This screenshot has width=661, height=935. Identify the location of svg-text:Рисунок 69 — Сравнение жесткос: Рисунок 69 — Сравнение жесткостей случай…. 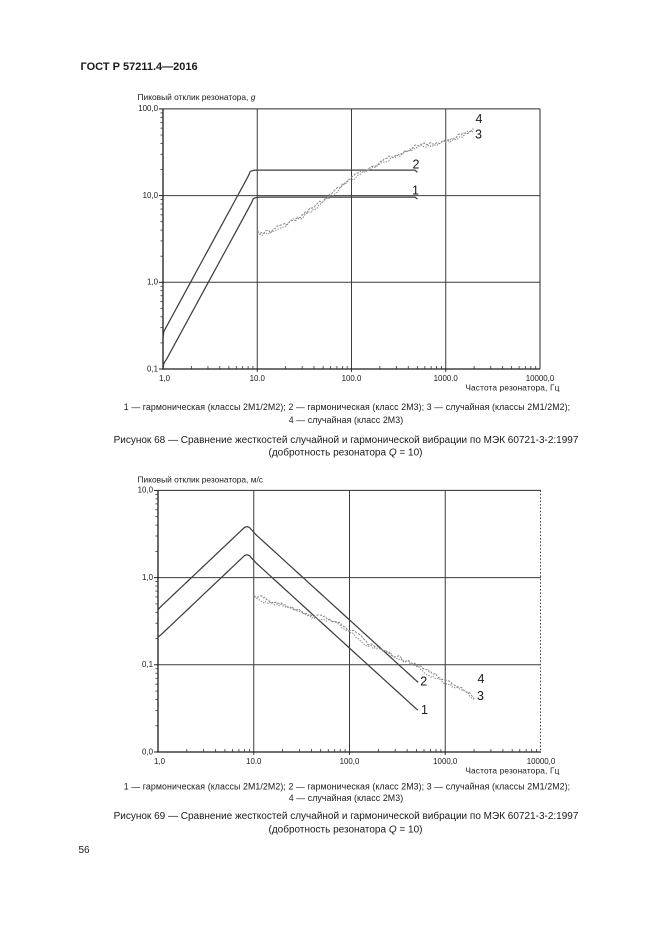
(346, 816).